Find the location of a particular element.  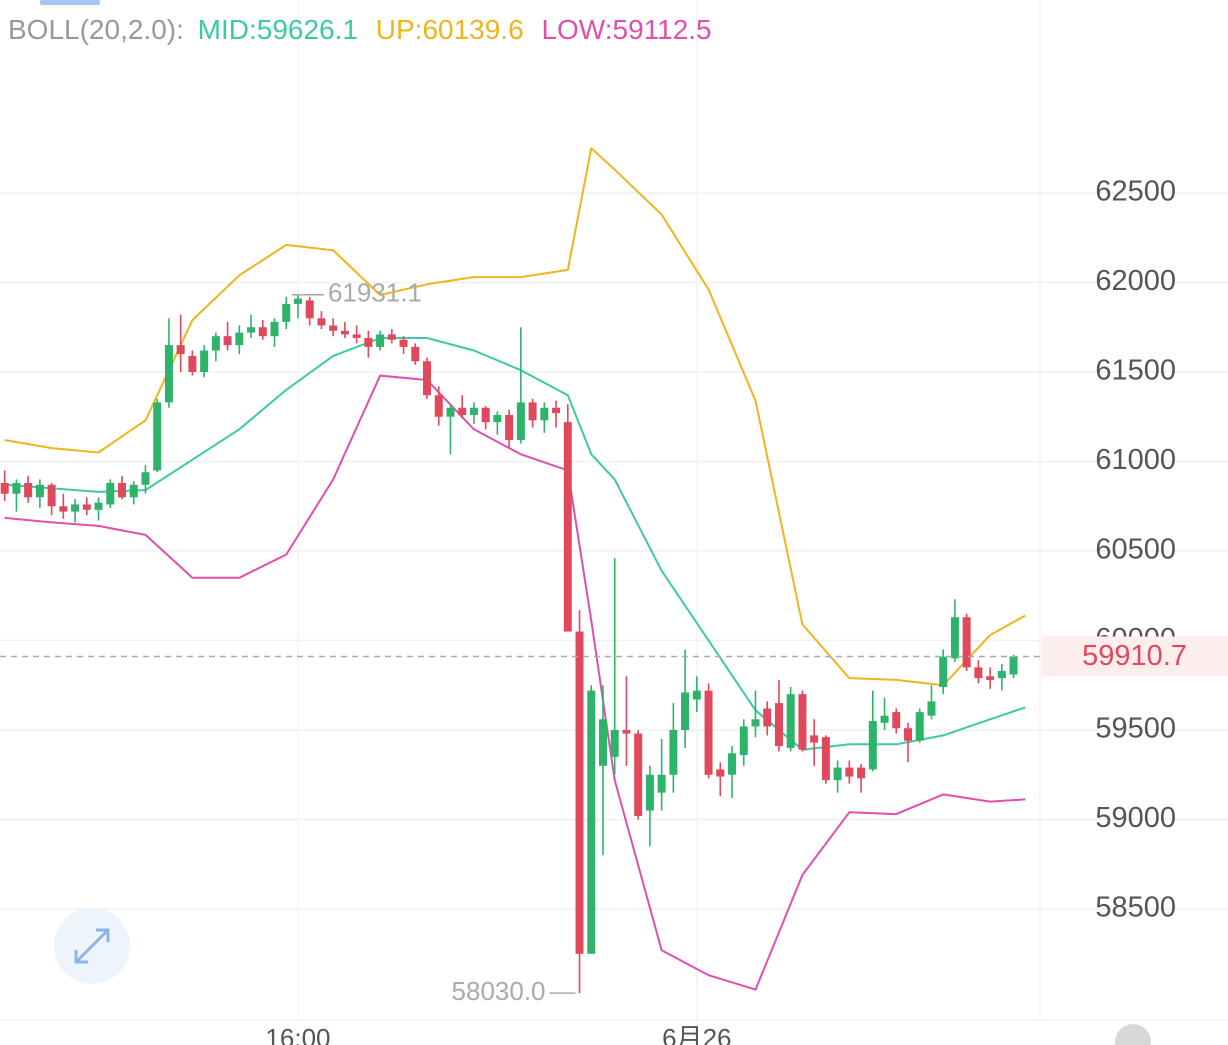

indicator-label: BOLL(20,2.0): is located at coordinates (96, 29).